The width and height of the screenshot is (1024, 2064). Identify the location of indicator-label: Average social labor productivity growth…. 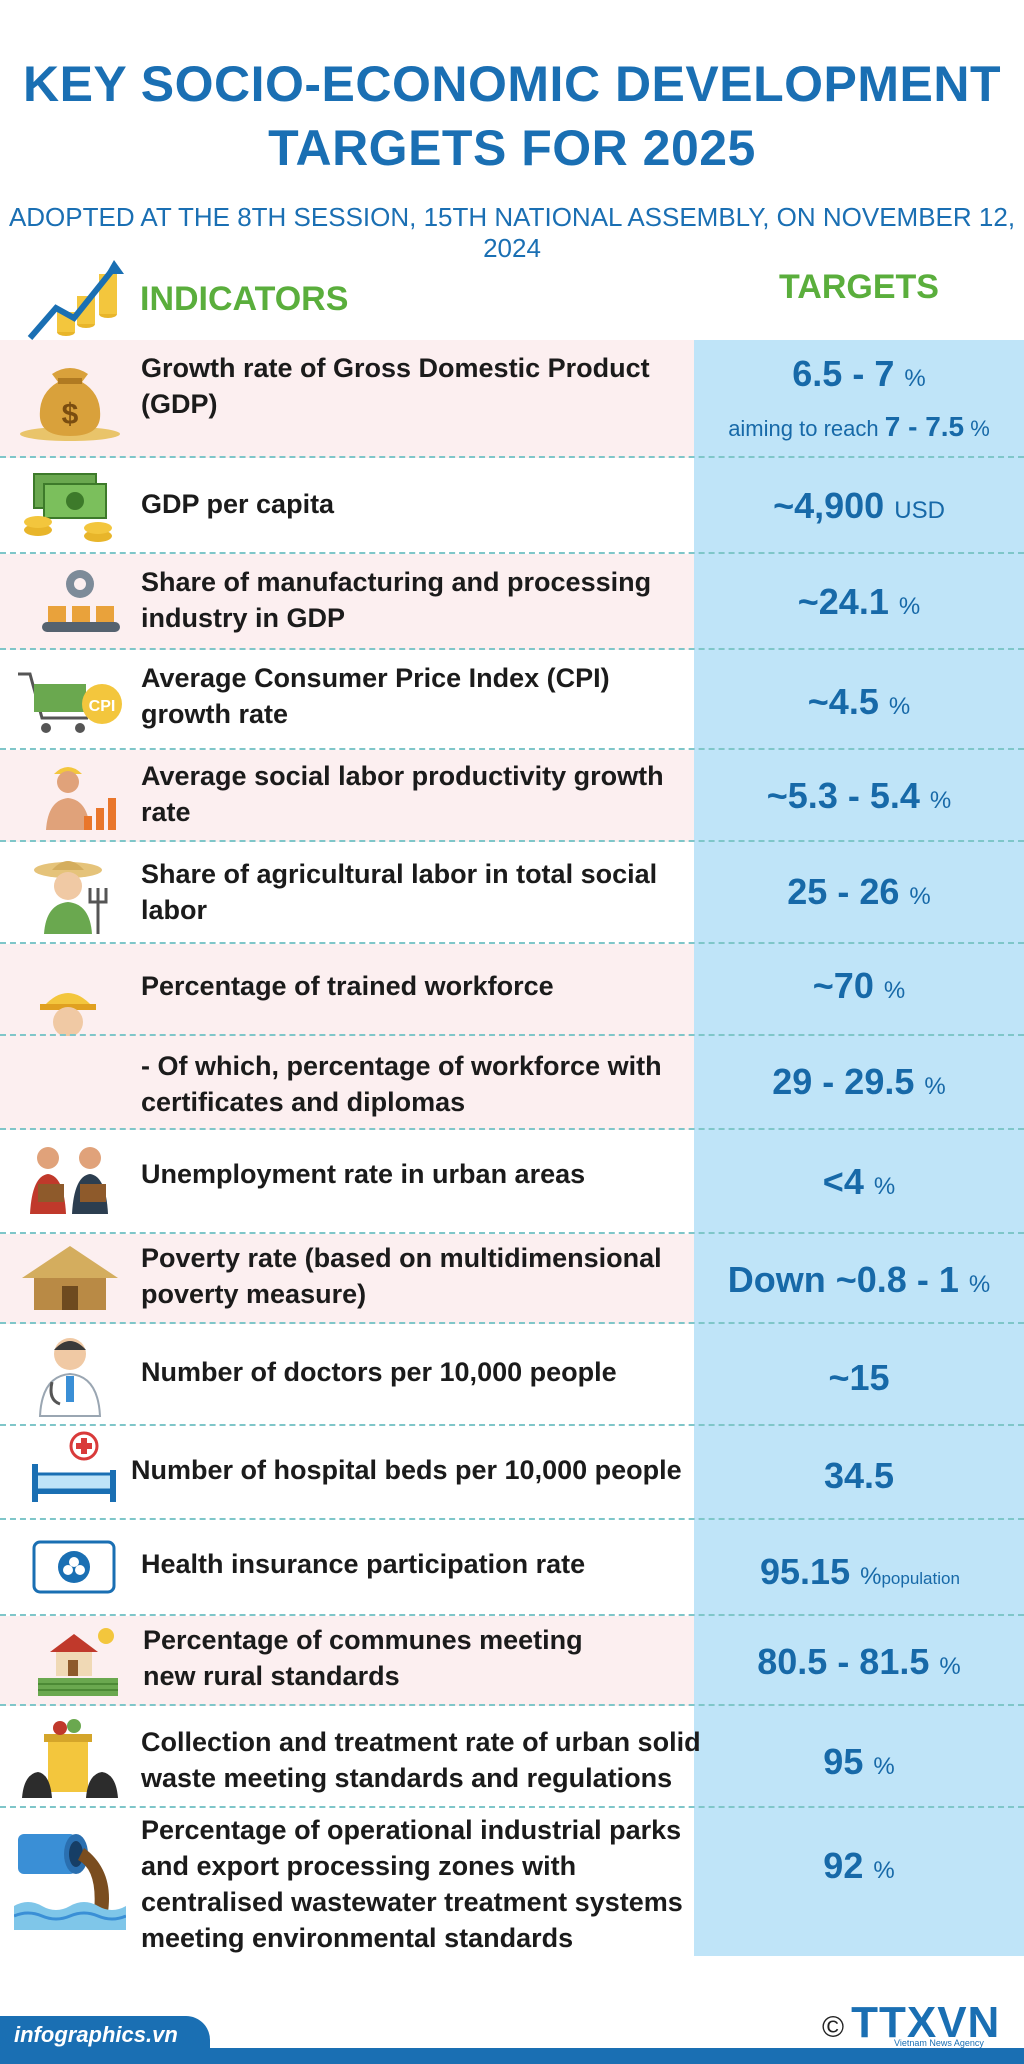
(402, 794).